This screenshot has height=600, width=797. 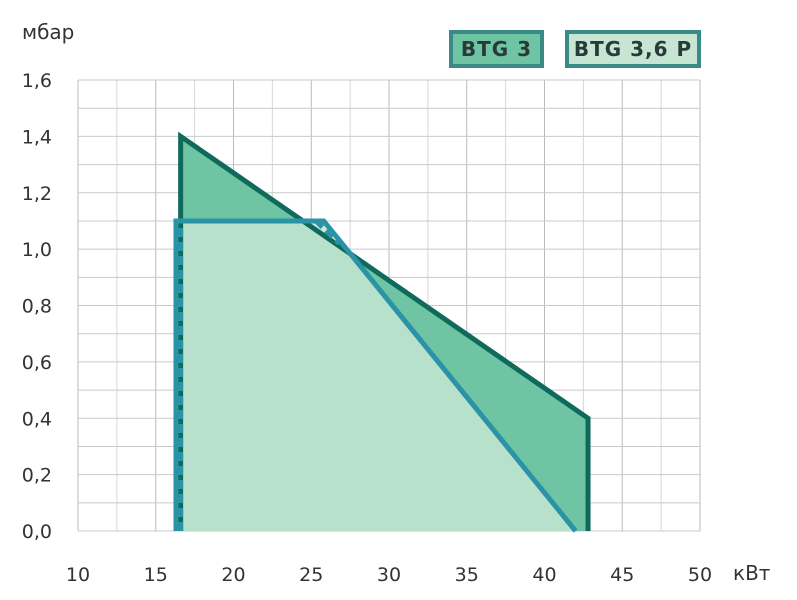 I want to click on y-tick-label: 0,4, so click(x=37, y=419).